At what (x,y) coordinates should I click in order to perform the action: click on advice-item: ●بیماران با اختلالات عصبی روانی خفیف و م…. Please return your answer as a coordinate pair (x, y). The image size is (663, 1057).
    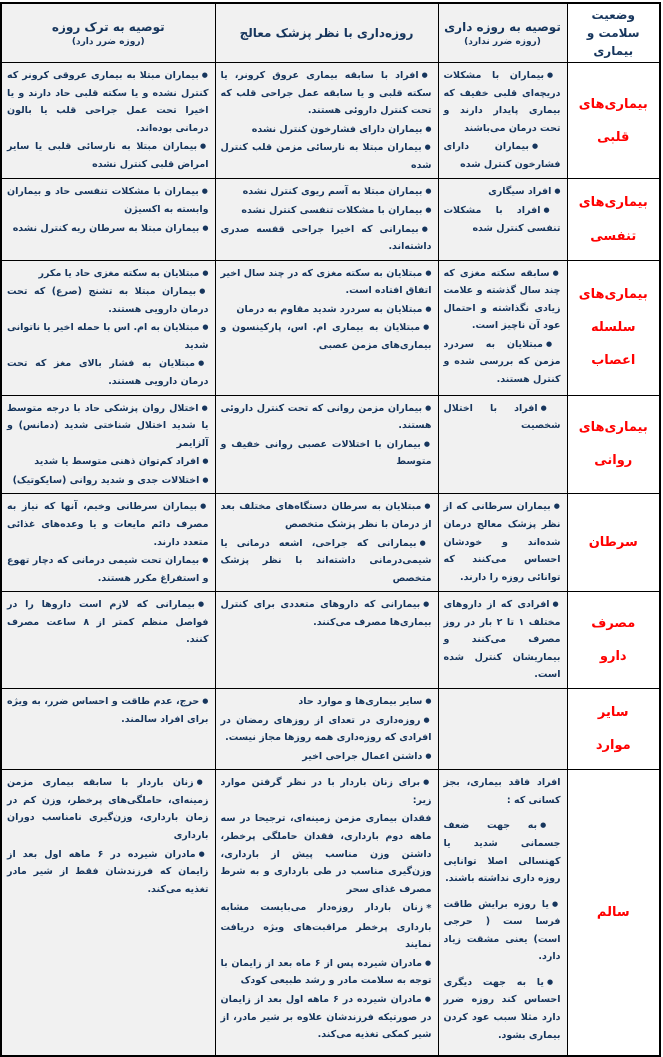
    Looking at the image, I should click on (326, 453).